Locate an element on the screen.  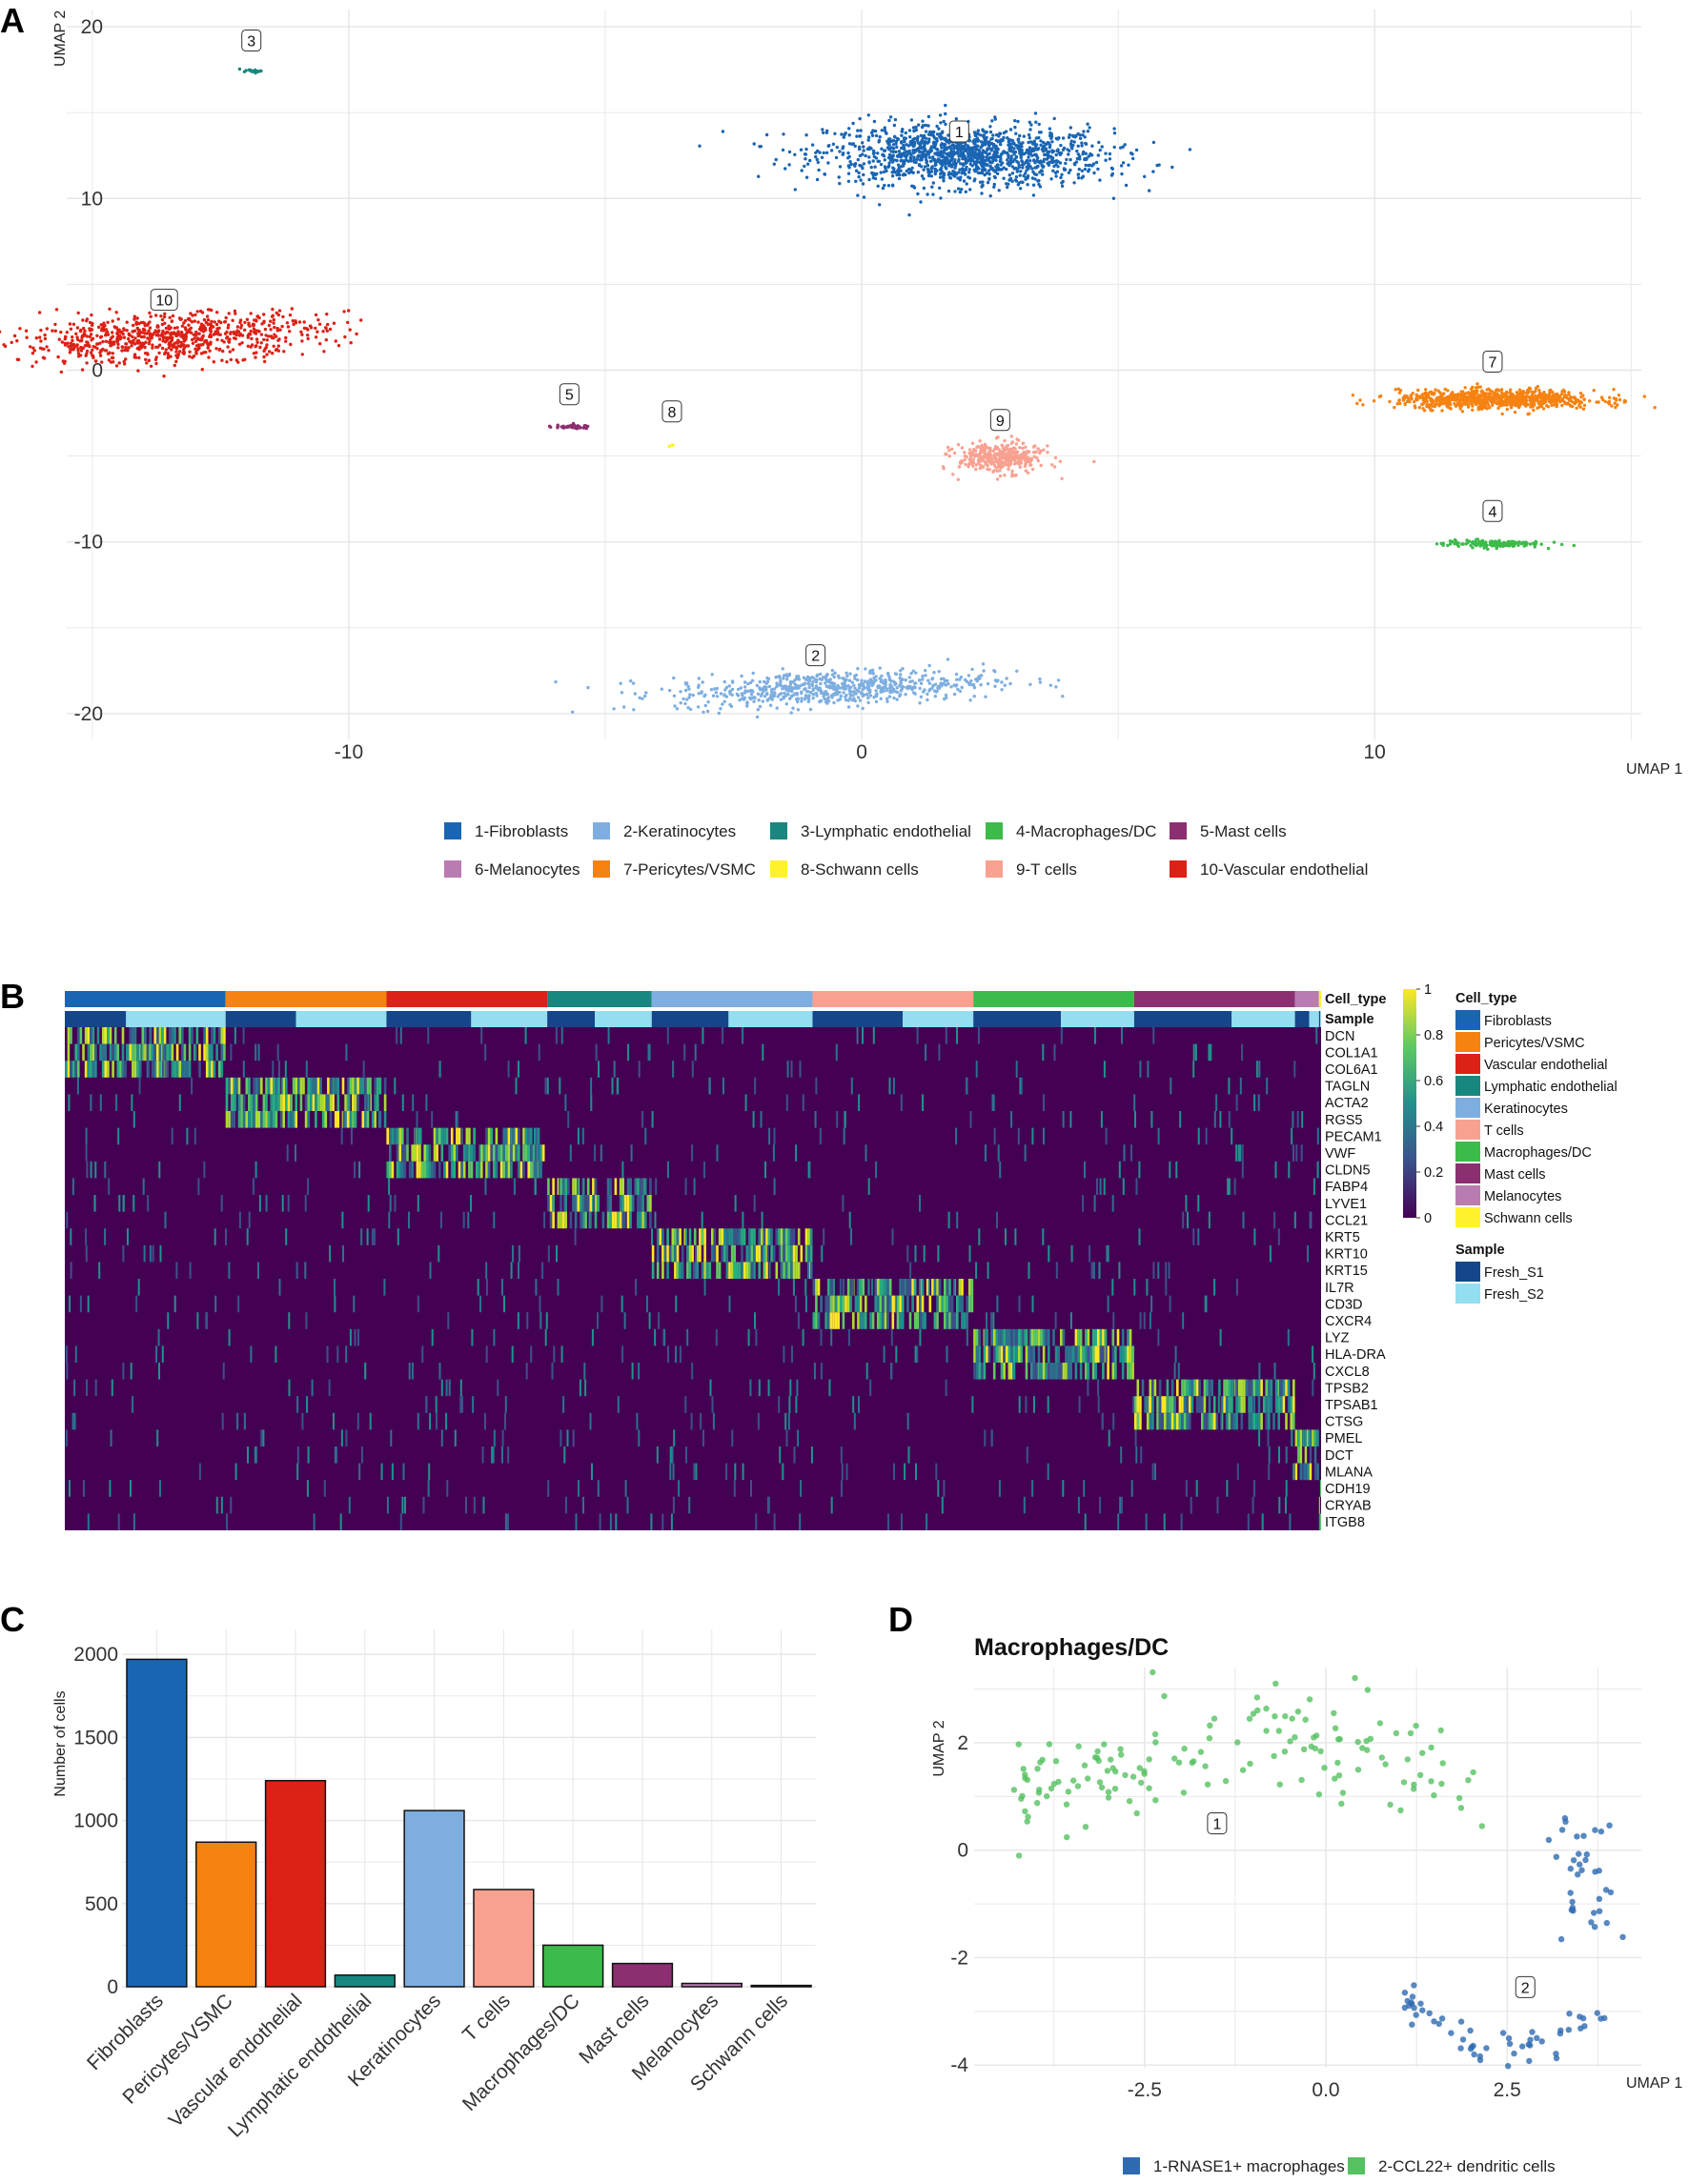
sample-bar-segment-s1 is located at coordinates (572, 1019).